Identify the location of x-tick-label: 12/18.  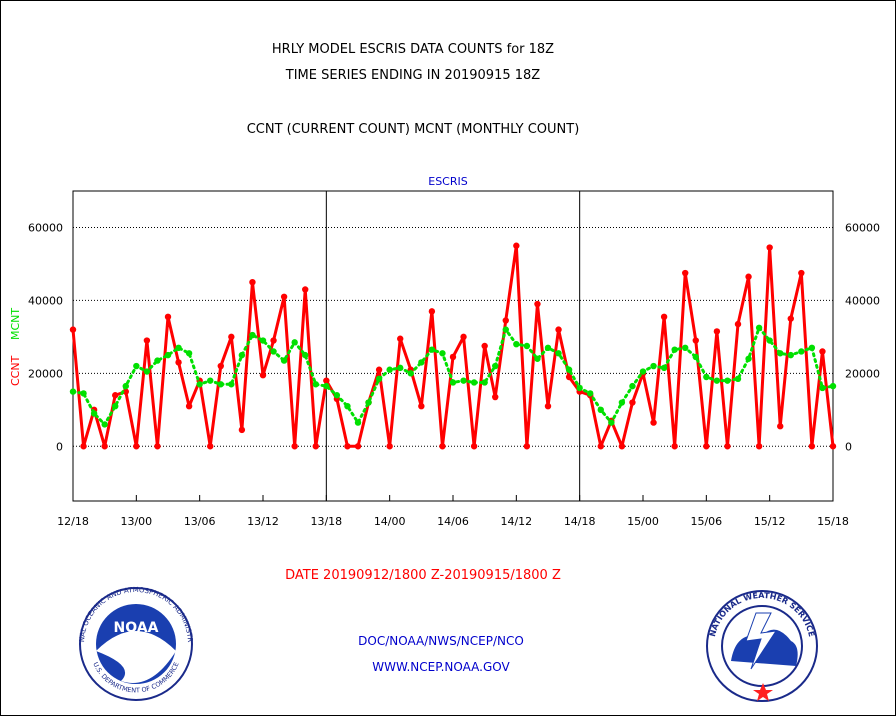
(73, 521).